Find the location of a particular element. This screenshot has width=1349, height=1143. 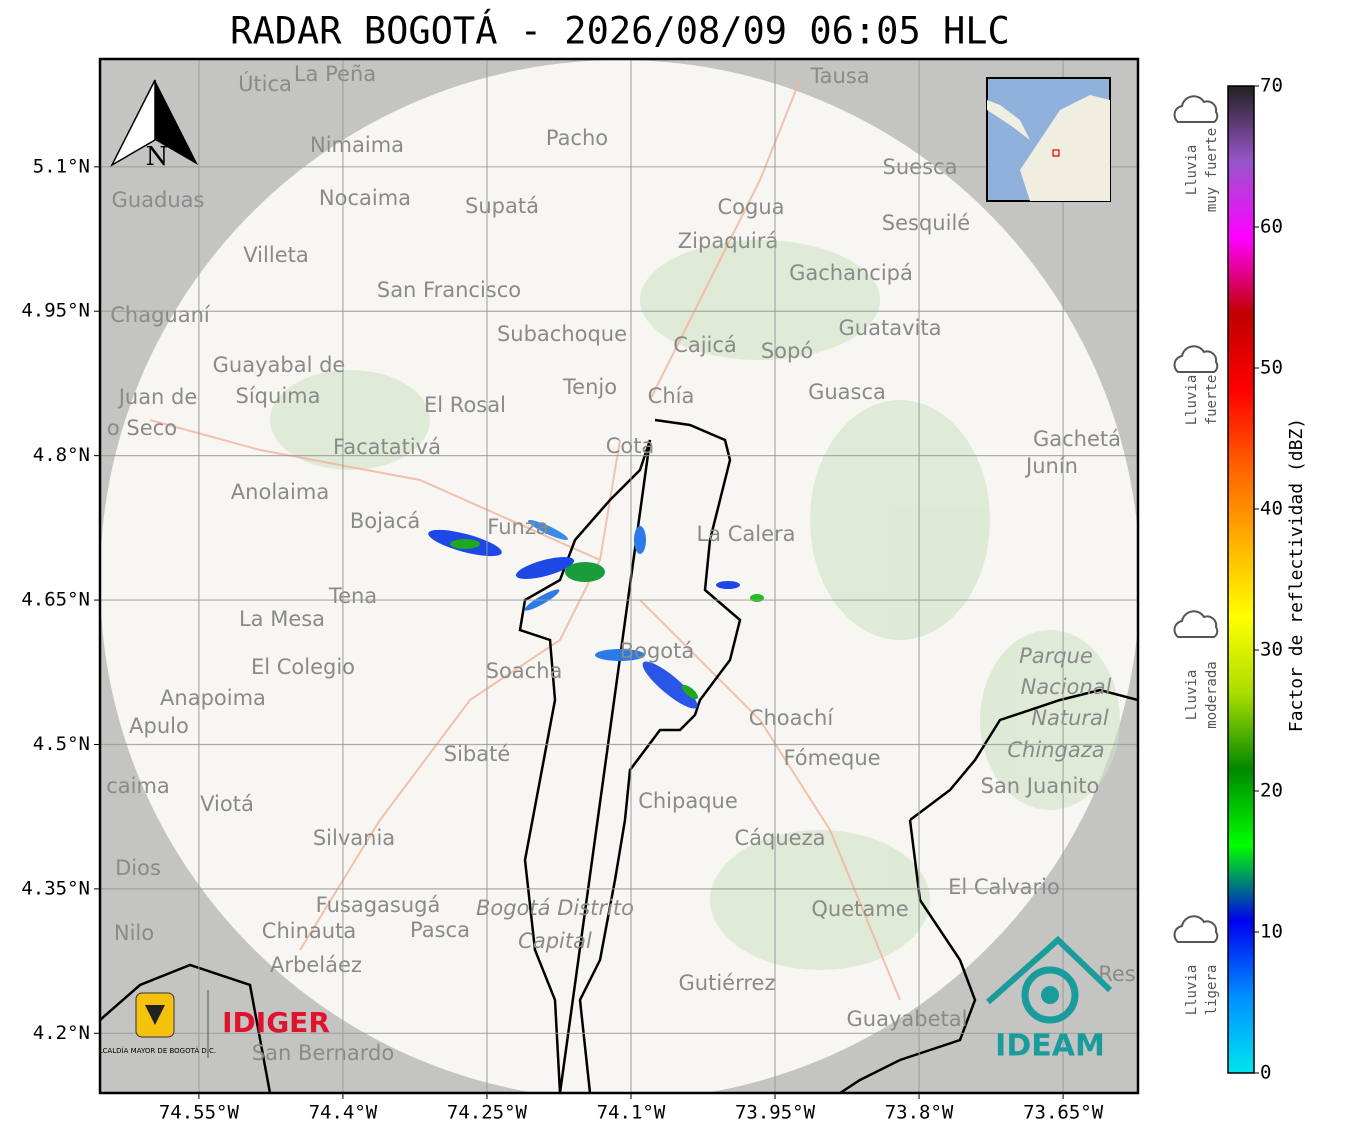

place-label: Soacha is located at coordinates (524, 671).